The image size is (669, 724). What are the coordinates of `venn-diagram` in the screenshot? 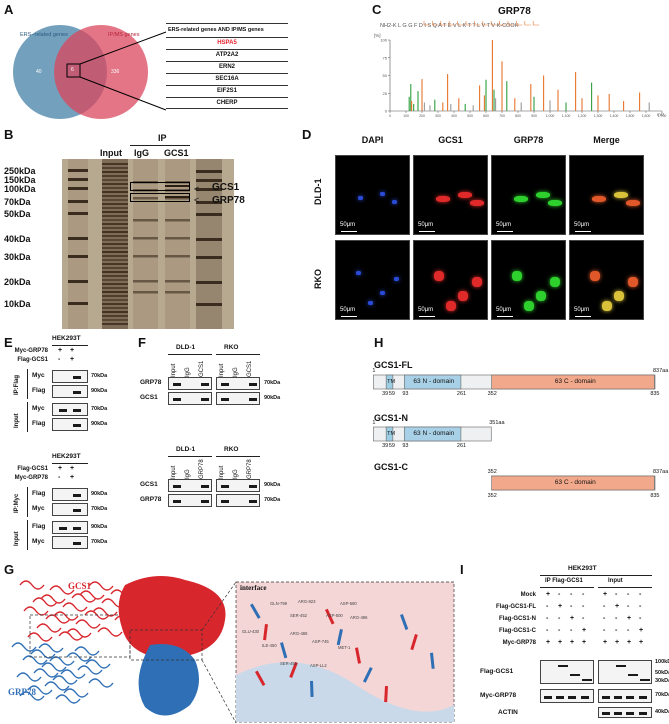 It's located at (90, 72).